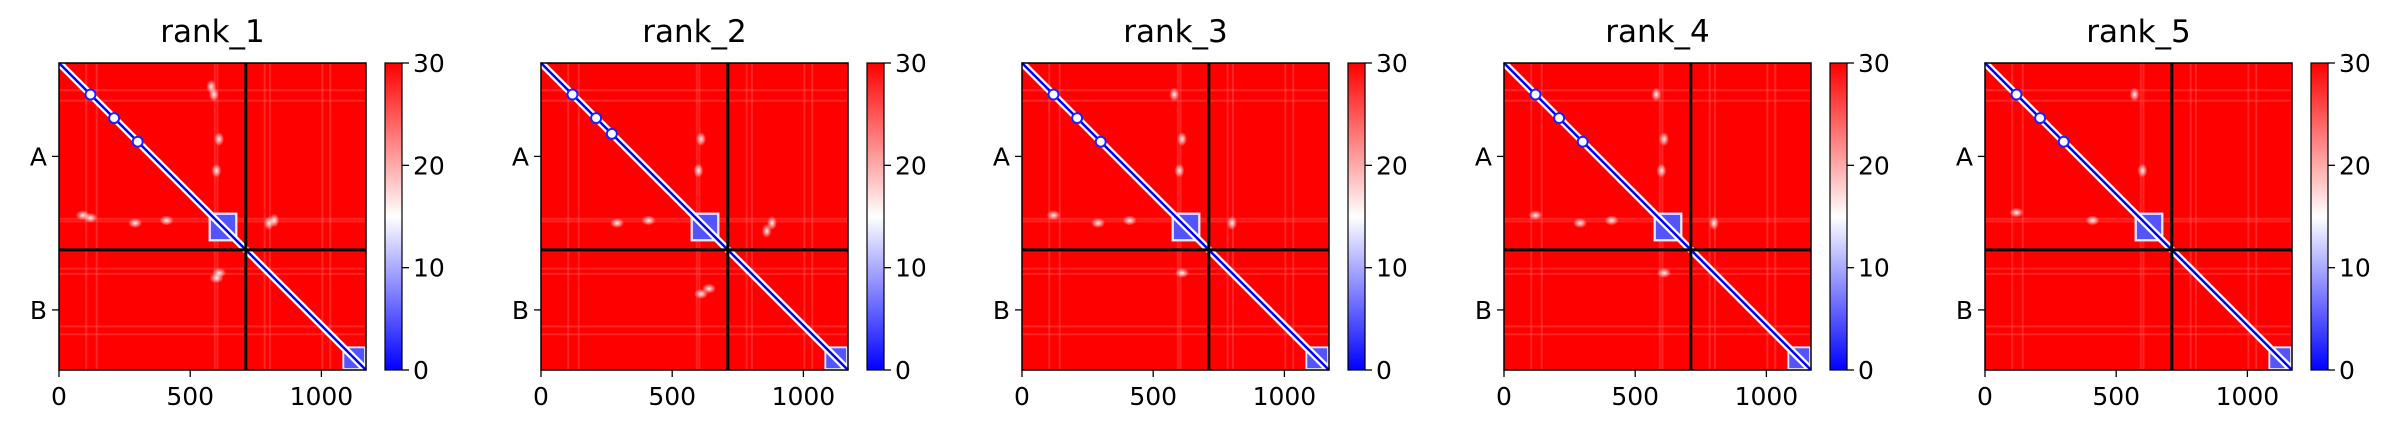  Describe the element at coordinates (2138, 32) in the screenshot. I see `panel-title: rank_5` at that location.